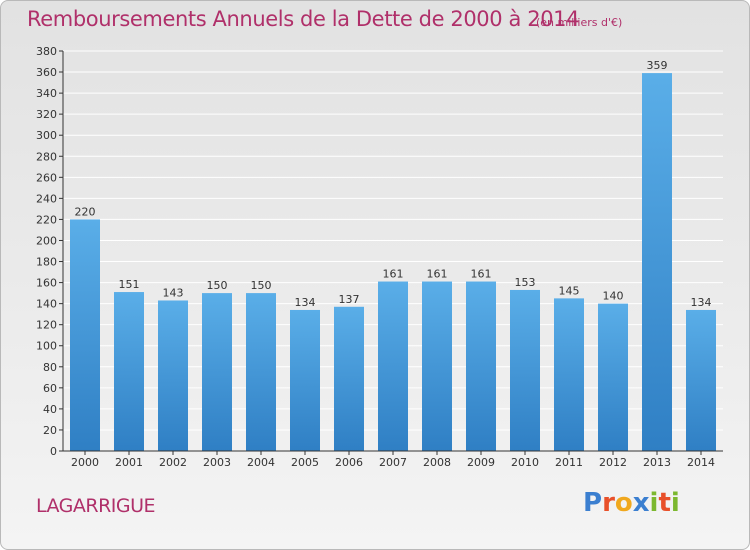 Image resolution: width=750 pixels, height=550 pixels. Describe the element at coordinates (96, 506) in the screenshot. I see `commune-name: LAGARRIGUE` at that location.